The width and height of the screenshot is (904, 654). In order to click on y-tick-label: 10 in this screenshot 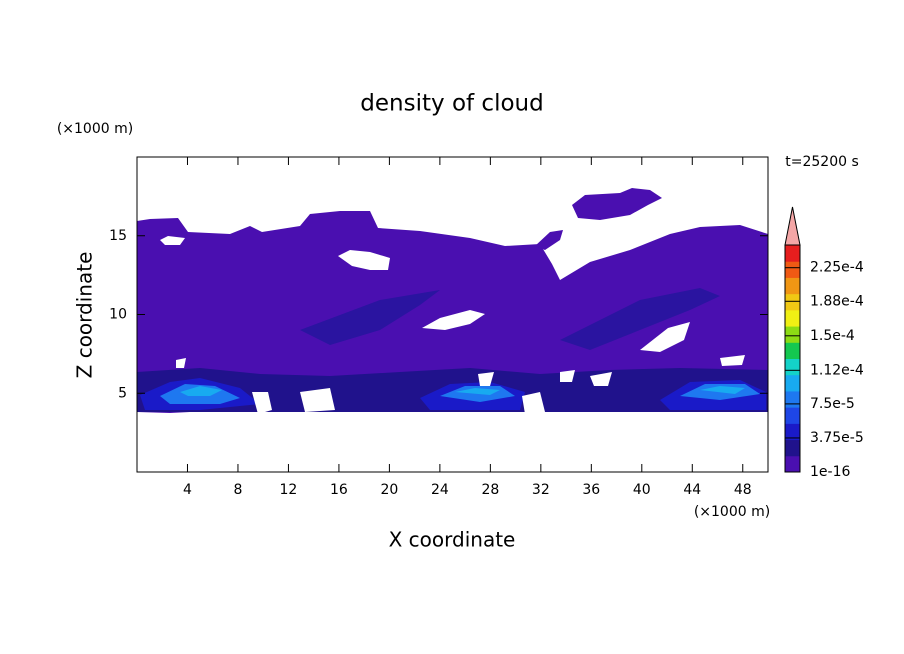, I will do `click(118, 315)`.